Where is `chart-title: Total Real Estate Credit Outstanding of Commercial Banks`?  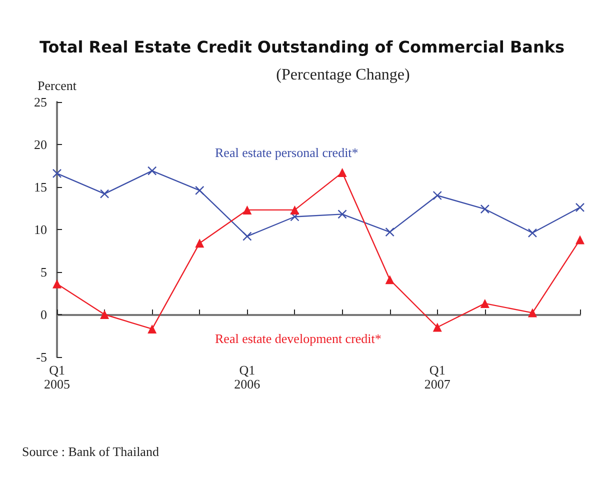 chart-title: Total Real Estate Credit Outstanding of Commercial Banks is located at coordinates (302, 47).